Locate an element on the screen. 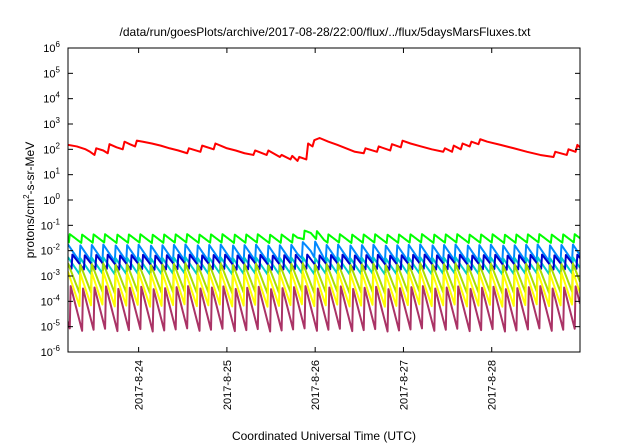  y-axis-label: protons/cm2-s-sr-MeV is located at coordinates (29, 200).